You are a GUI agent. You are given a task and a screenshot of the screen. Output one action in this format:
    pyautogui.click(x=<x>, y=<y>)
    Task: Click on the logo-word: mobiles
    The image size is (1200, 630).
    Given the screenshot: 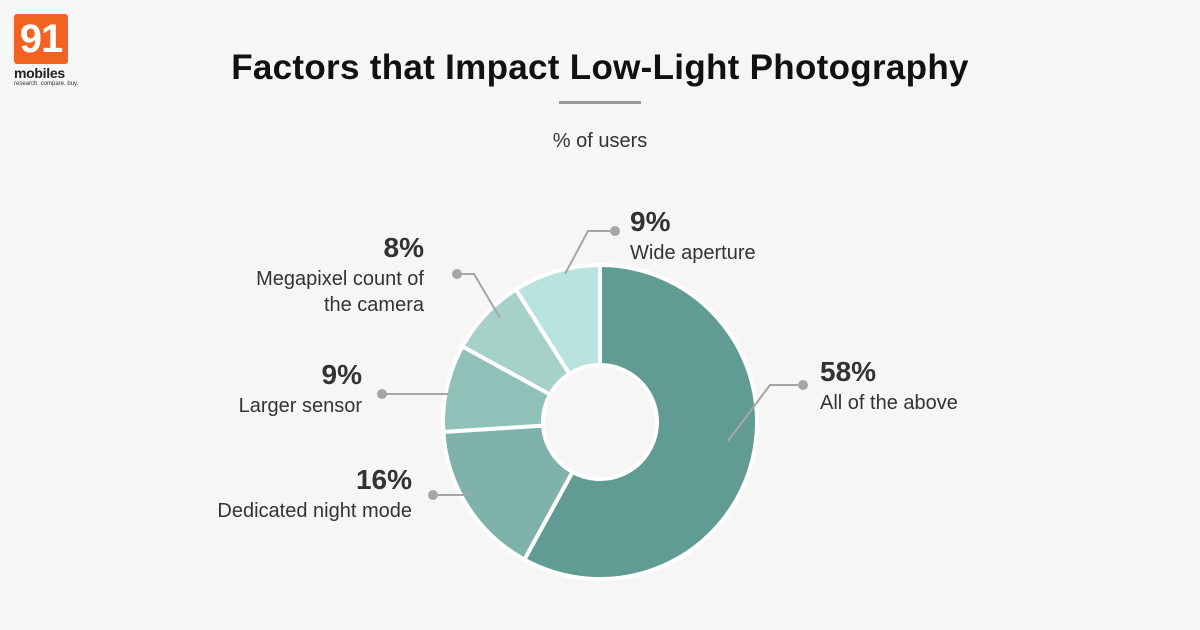 What is the action you would take?
    pyautogui.click(x=39, y=73)
    